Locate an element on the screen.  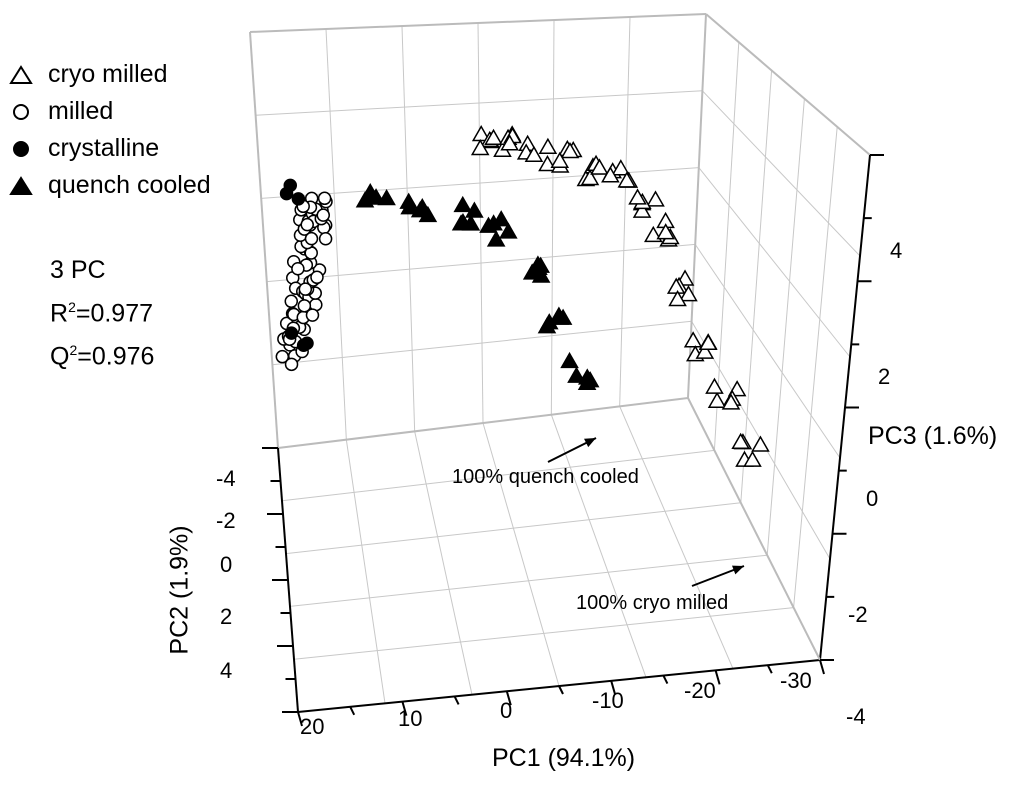
x-tick: -30 is located at coordinates (796, 680).